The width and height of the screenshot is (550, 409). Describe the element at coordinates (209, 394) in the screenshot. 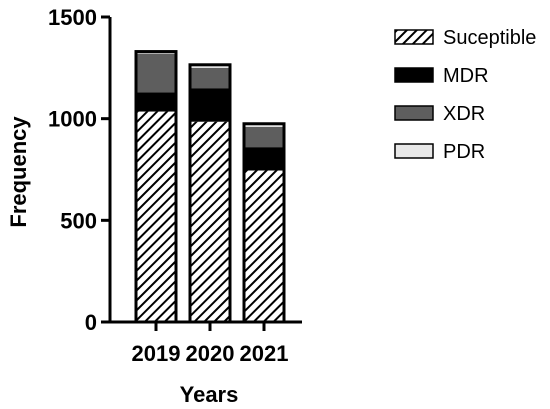

I see `x-axis-title: Years` at that location.